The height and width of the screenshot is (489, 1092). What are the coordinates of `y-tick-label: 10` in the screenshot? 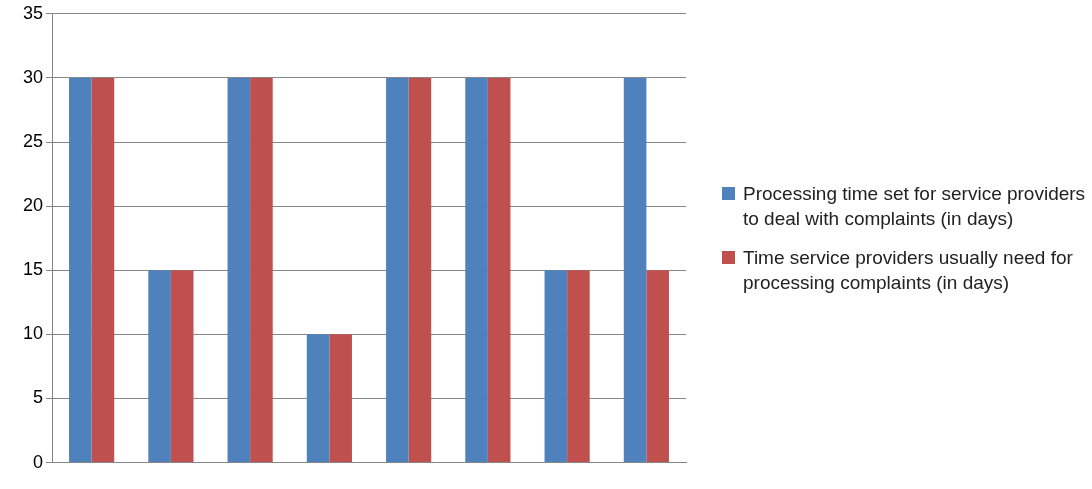 It's located at (33, 333).